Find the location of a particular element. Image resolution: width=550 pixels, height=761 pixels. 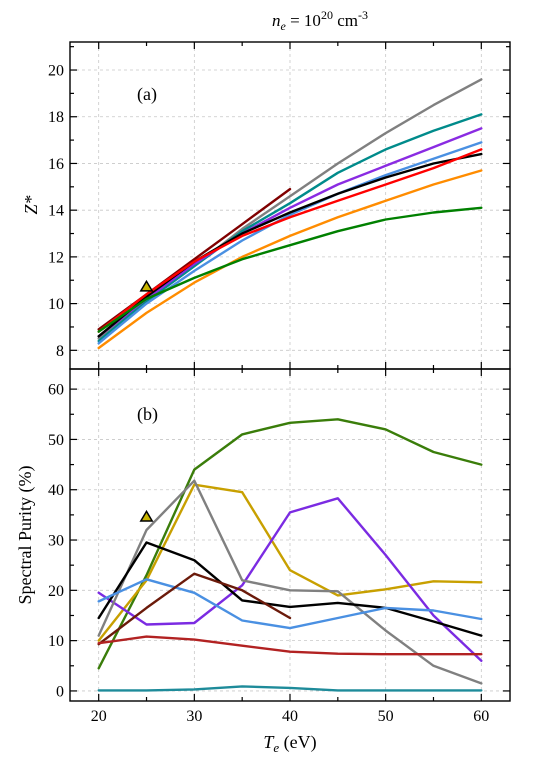

x-tick-label-4: 60 is located at coordinates (481, 716).